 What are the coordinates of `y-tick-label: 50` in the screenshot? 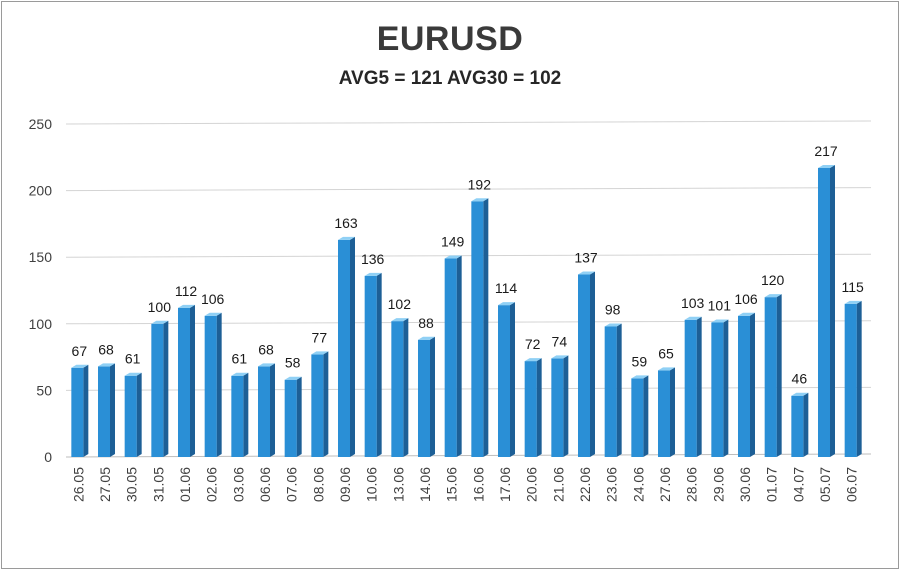 It's located at (44, 390).